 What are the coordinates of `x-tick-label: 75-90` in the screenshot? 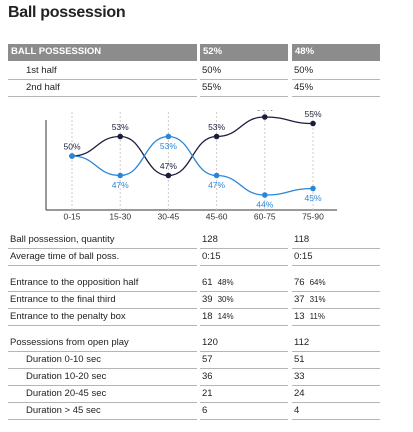 It's located at (313, 216).